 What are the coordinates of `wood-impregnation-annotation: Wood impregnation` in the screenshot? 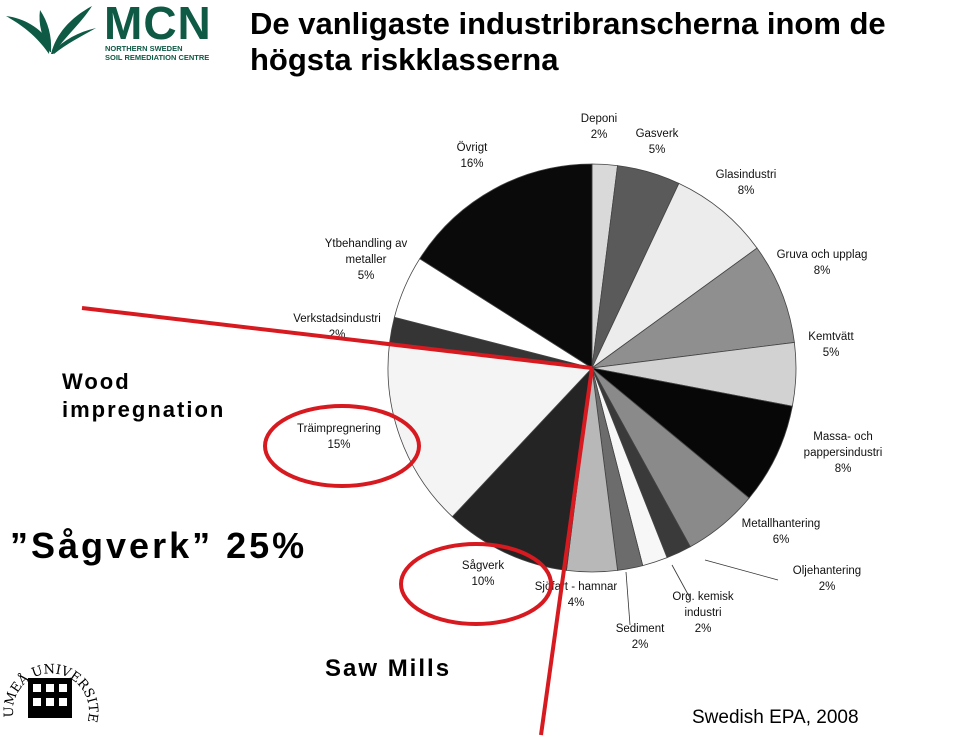 It's located at (144, 395).